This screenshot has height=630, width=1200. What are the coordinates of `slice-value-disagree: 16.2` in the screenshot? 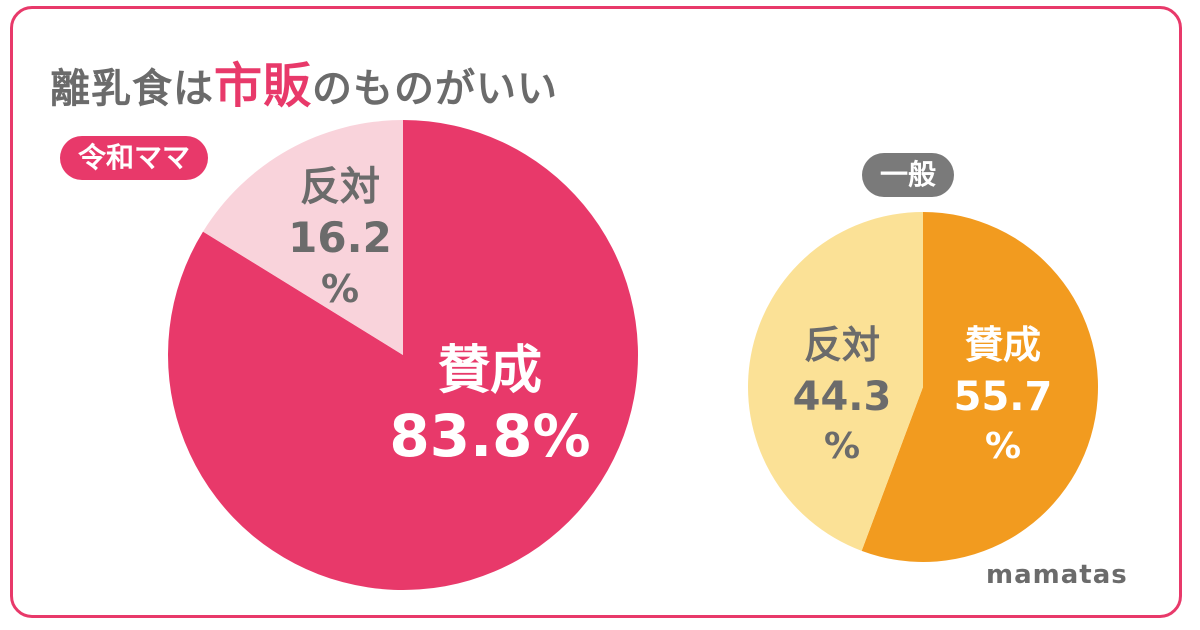 It's located at (340, 237).